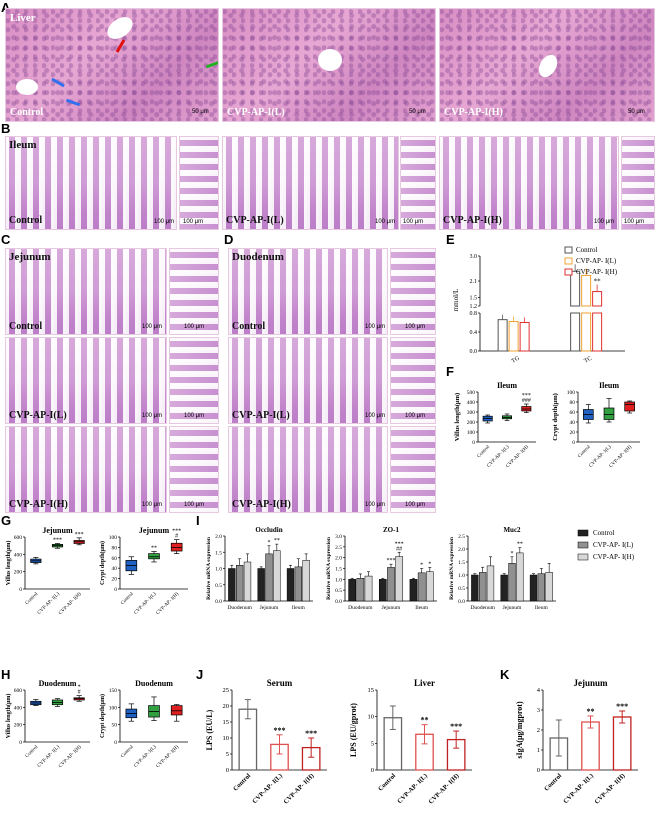 The height and width of the screenshot is (837, 658). What do you see at coordinates (338, 570) in the screenshot?
I see `y-tick-label: 1.5` at bounding box center [338, 570].